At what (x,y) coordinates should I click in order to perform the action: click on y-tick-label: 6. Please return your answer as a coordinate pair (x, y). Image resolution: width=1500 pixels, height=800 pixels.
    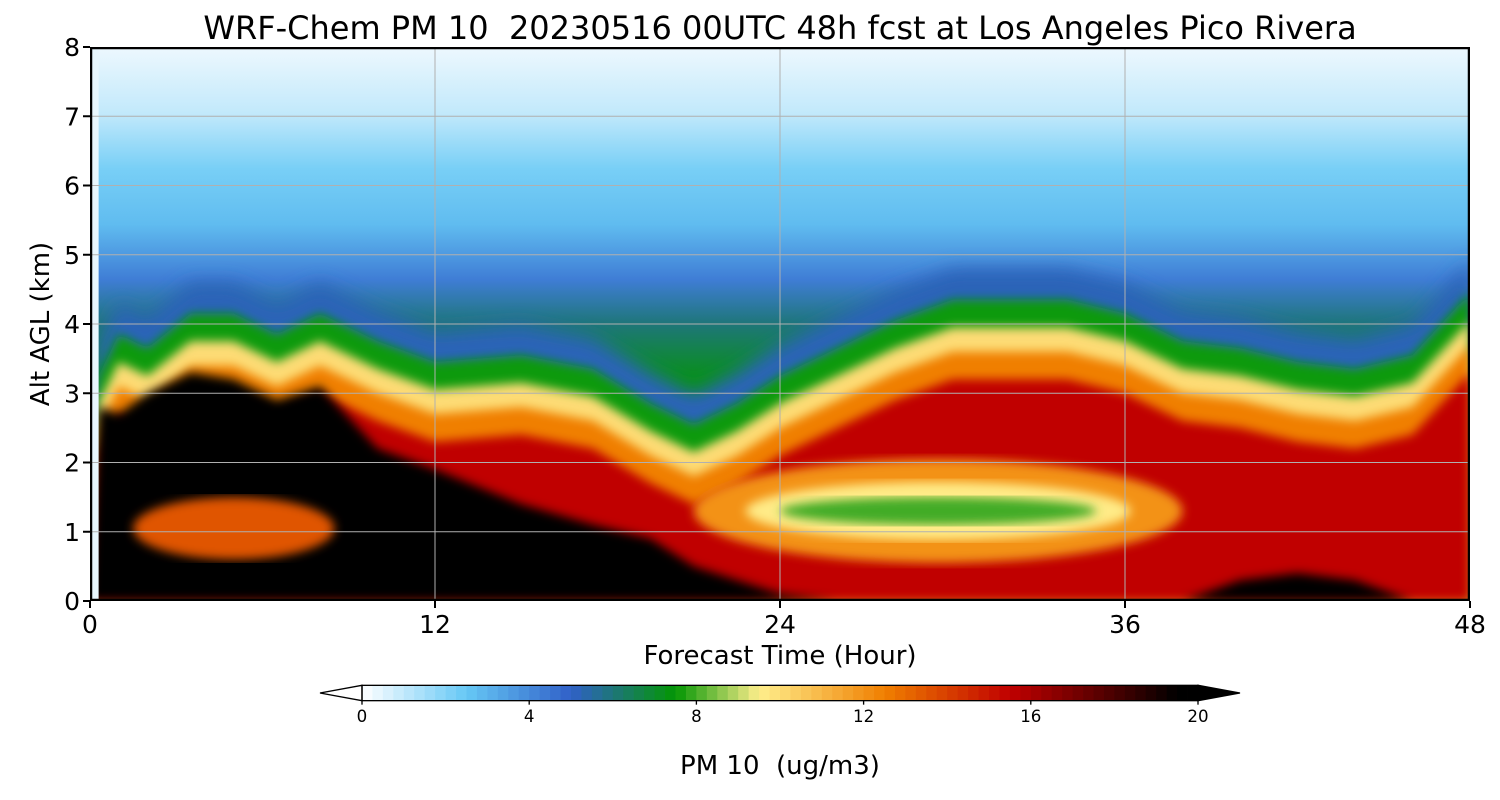
    Looking at the image, I should click on (72, 186).